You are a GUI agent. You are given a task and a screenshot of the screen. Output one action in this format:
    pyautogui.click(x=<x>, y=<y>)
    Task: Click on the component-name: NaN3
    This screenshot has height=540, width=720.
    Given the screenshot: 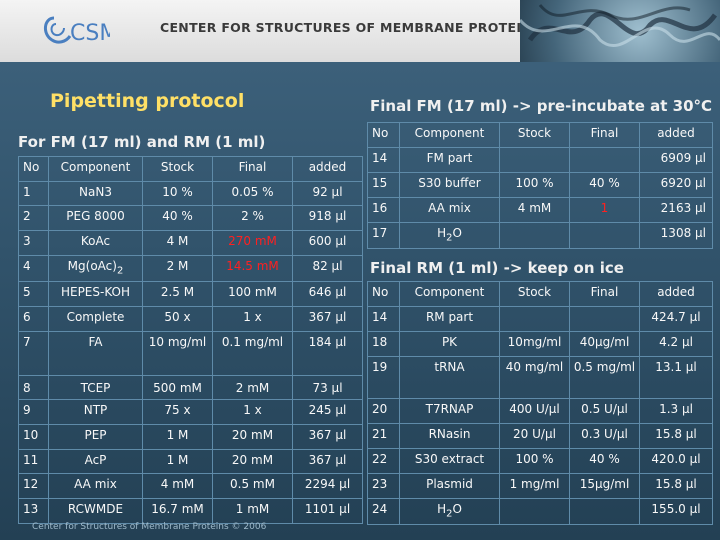 What is the action you would take?
    pyautogui.click(x=95, y=193)
    